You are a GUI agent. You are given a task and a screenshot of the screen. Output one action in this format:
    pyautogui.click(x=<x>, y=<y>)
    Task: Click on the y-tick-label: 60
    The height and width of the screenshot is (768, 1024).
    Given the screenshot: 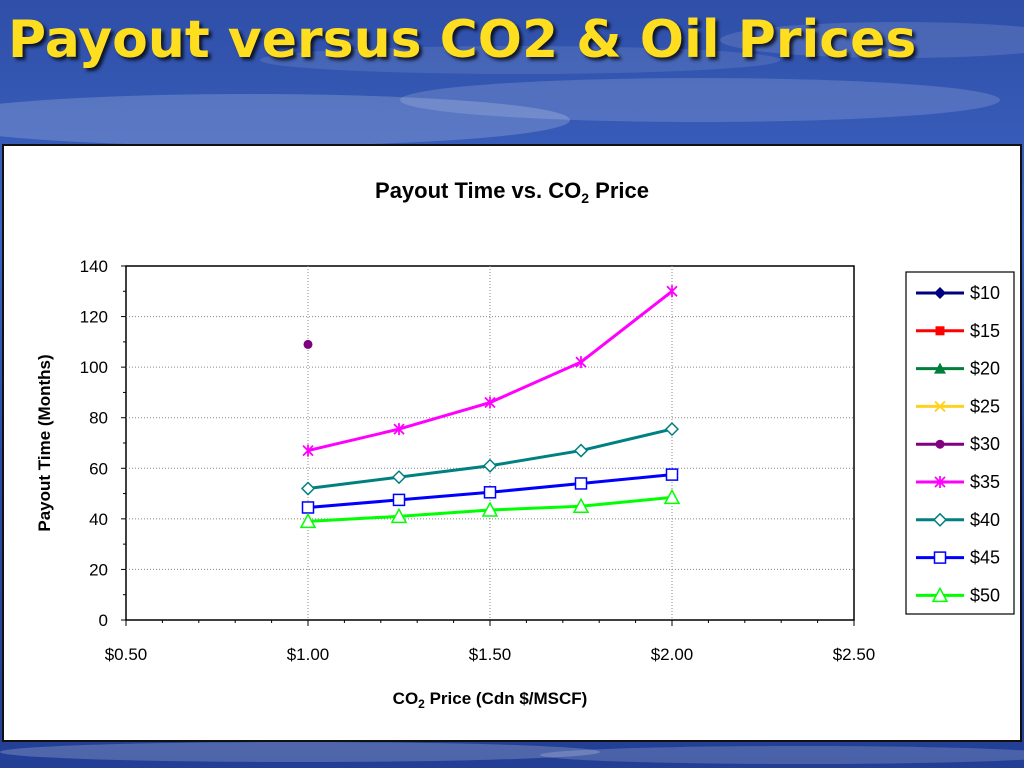 What is the action you would take?
    pyautogui.click(x=98, y=468)
    